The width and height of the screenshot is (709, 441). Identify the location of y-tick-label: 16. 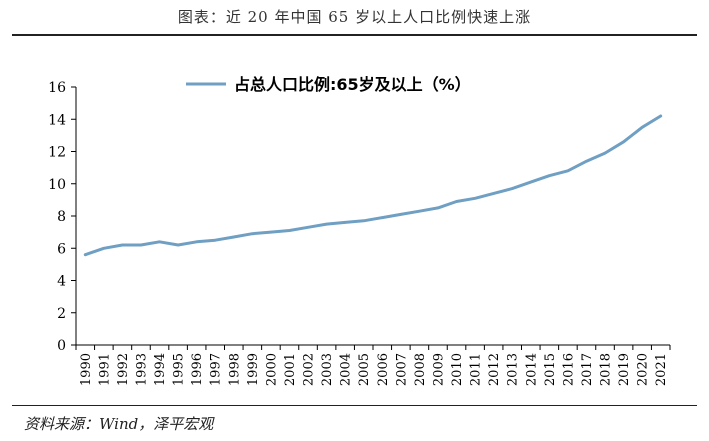
(57, 88).